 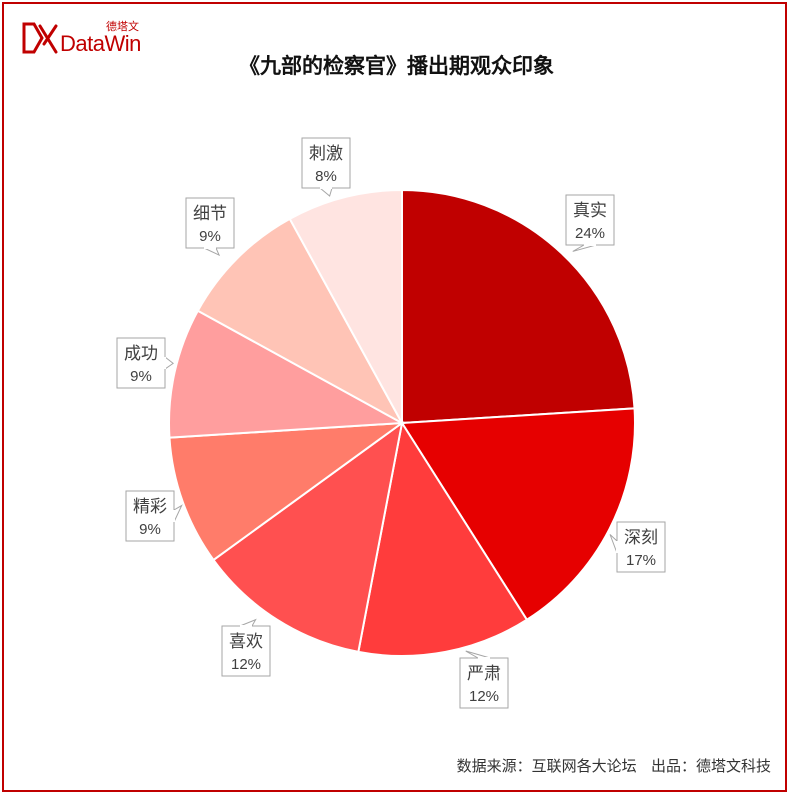 What do you see at coordinates (590, 233) in the screenshot?
I see `slice-value-1: 24%` at bounding box center [590, 233].